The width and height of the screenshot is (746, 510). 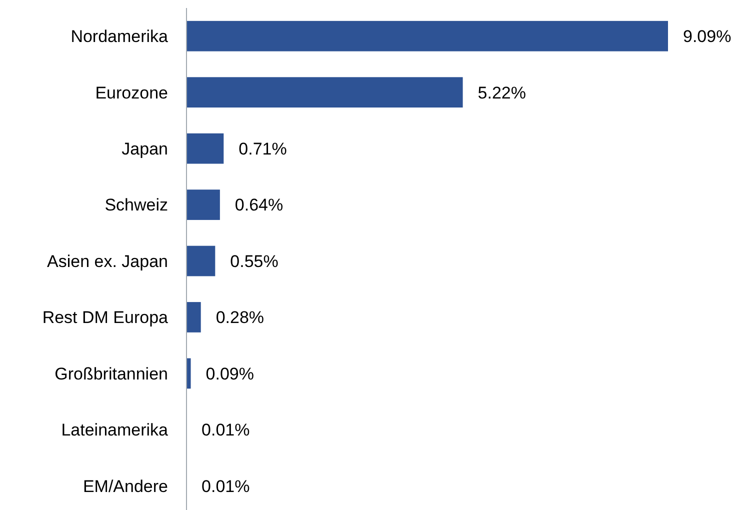 What do you see at coordinates (115, 430) in the screenshot?
I see `y-tick-label: Lateinamerika` at bounding box center [115, 430].